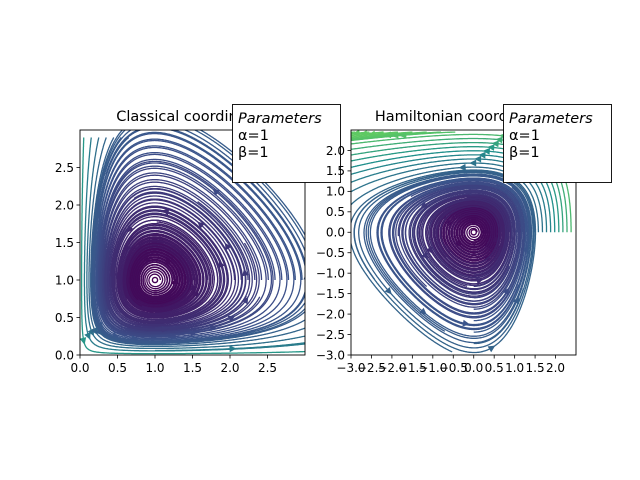  I want to click on left-x-tick-label: 1.5, so click(192, 368).